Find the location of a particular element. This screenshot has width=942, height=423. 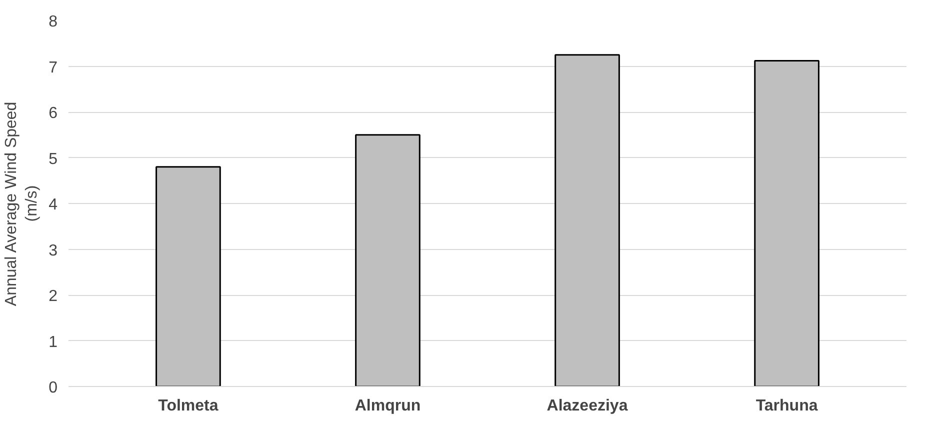

y-tick-label: 5 is located at coordinates (53, 159).